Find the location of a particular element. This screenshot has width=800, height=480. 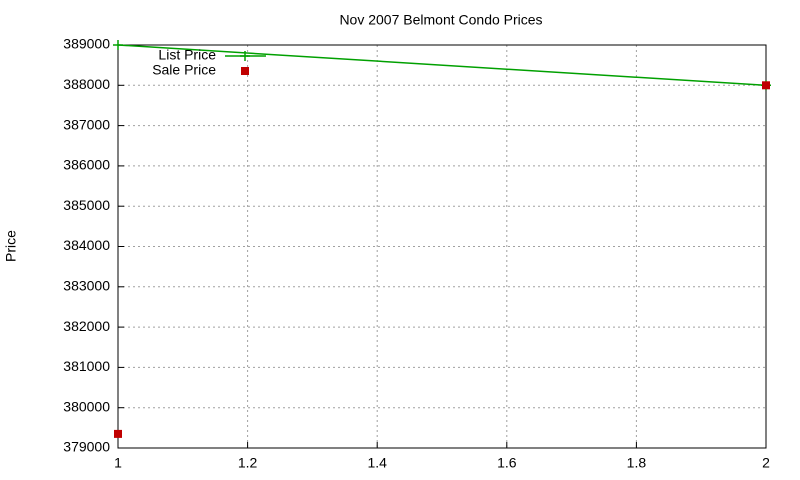

x-tick-label: 1.4 is located at coordinates (377, 463).